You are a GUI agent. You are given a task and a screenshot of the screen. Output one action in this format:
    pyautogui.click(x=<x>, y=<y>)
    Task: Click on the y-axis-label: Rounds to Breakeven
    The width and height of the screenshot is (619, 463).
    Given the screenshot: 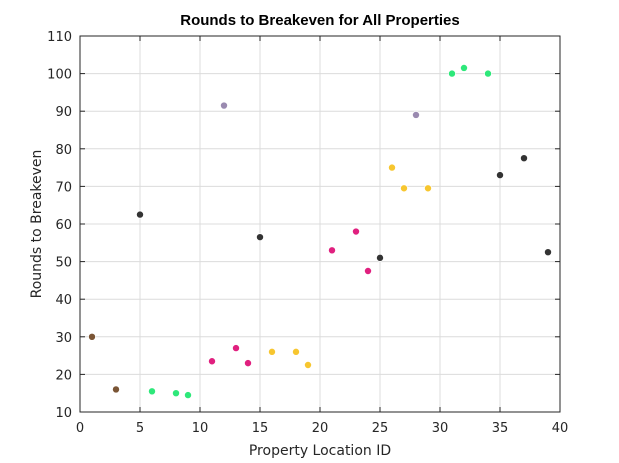 What is the action you would take?
    pyautogui.click(x=37, y=224)
    